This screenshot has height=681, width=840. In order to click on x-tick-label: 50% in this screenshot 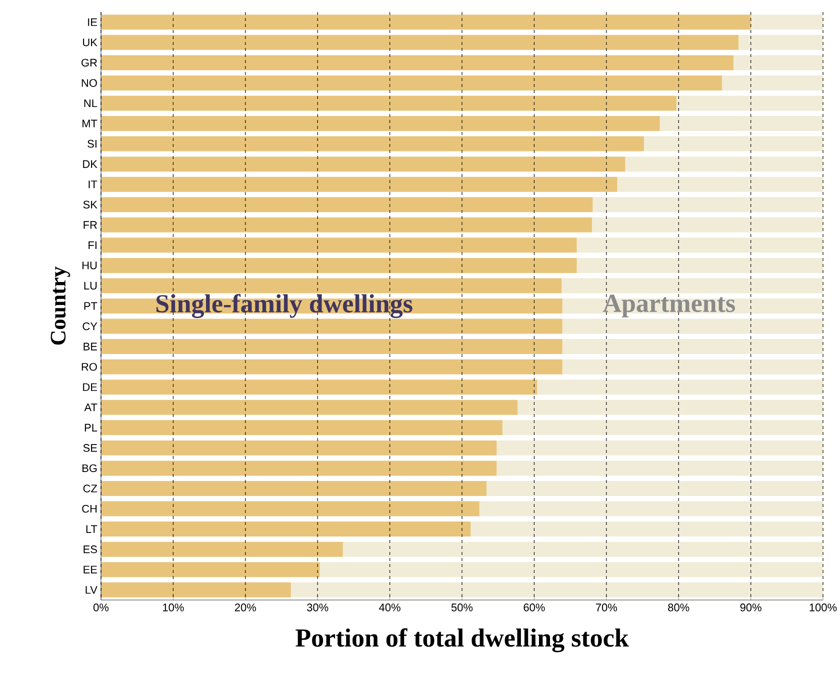, I will do `click(462, 608)`.